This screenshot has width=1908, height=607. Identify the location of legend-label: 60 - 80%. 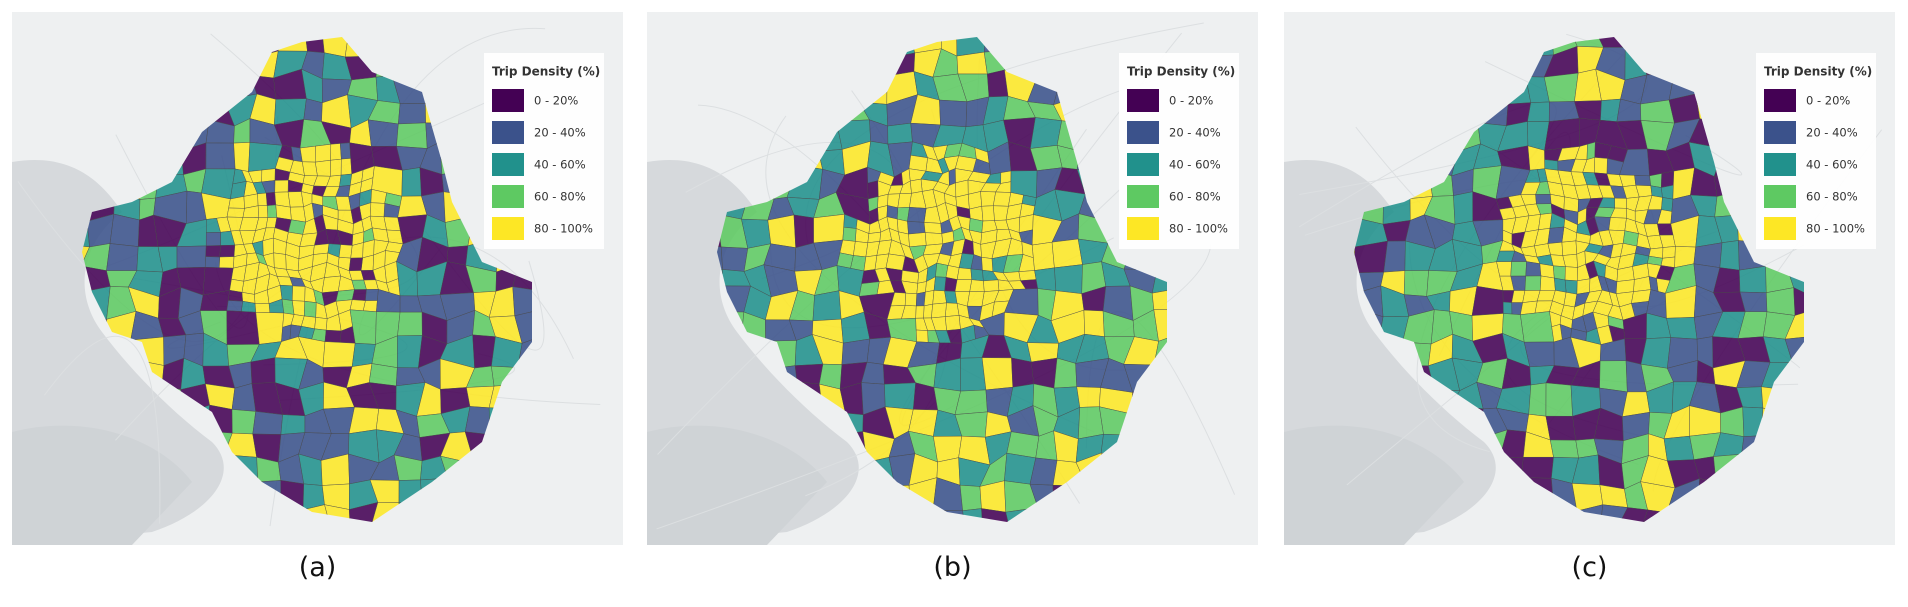
(560, 197).